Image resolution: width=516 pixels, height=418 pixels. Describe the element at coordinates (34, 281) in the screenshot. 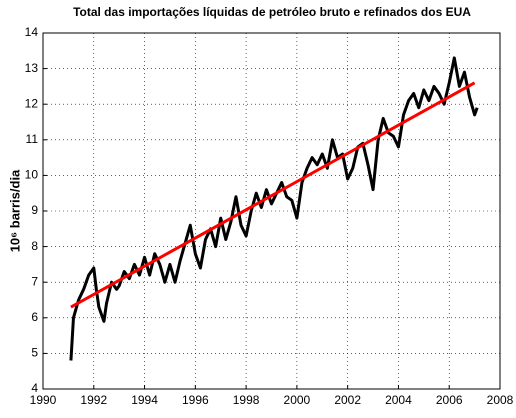

I see `y-tick-label: 7` at that location.